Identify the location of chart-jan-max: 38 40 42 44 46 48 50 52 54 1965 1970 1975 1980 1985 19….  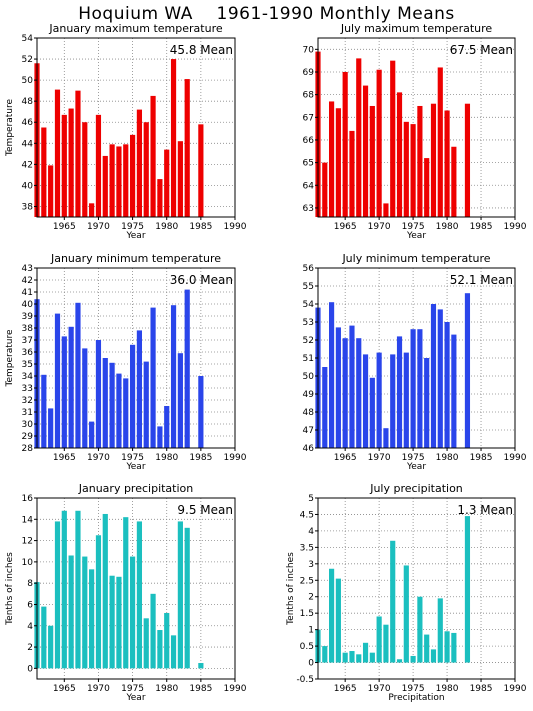
(126, 131).